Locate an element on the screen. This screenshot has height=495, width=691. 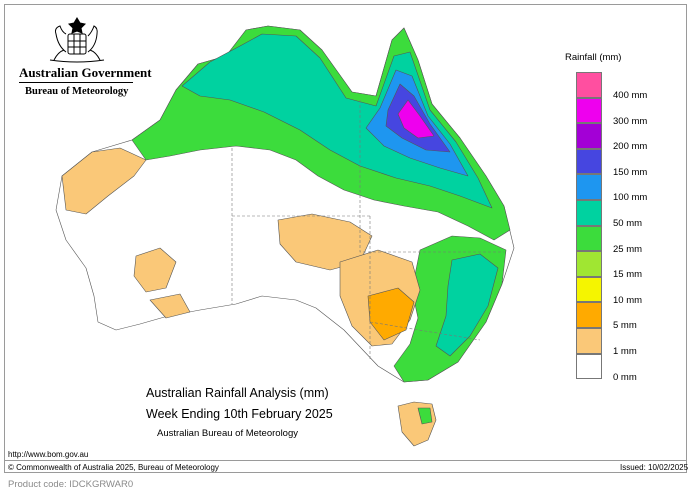
map-agency: Australian Bureau of Meteorology is located at coordinates (227, 433).